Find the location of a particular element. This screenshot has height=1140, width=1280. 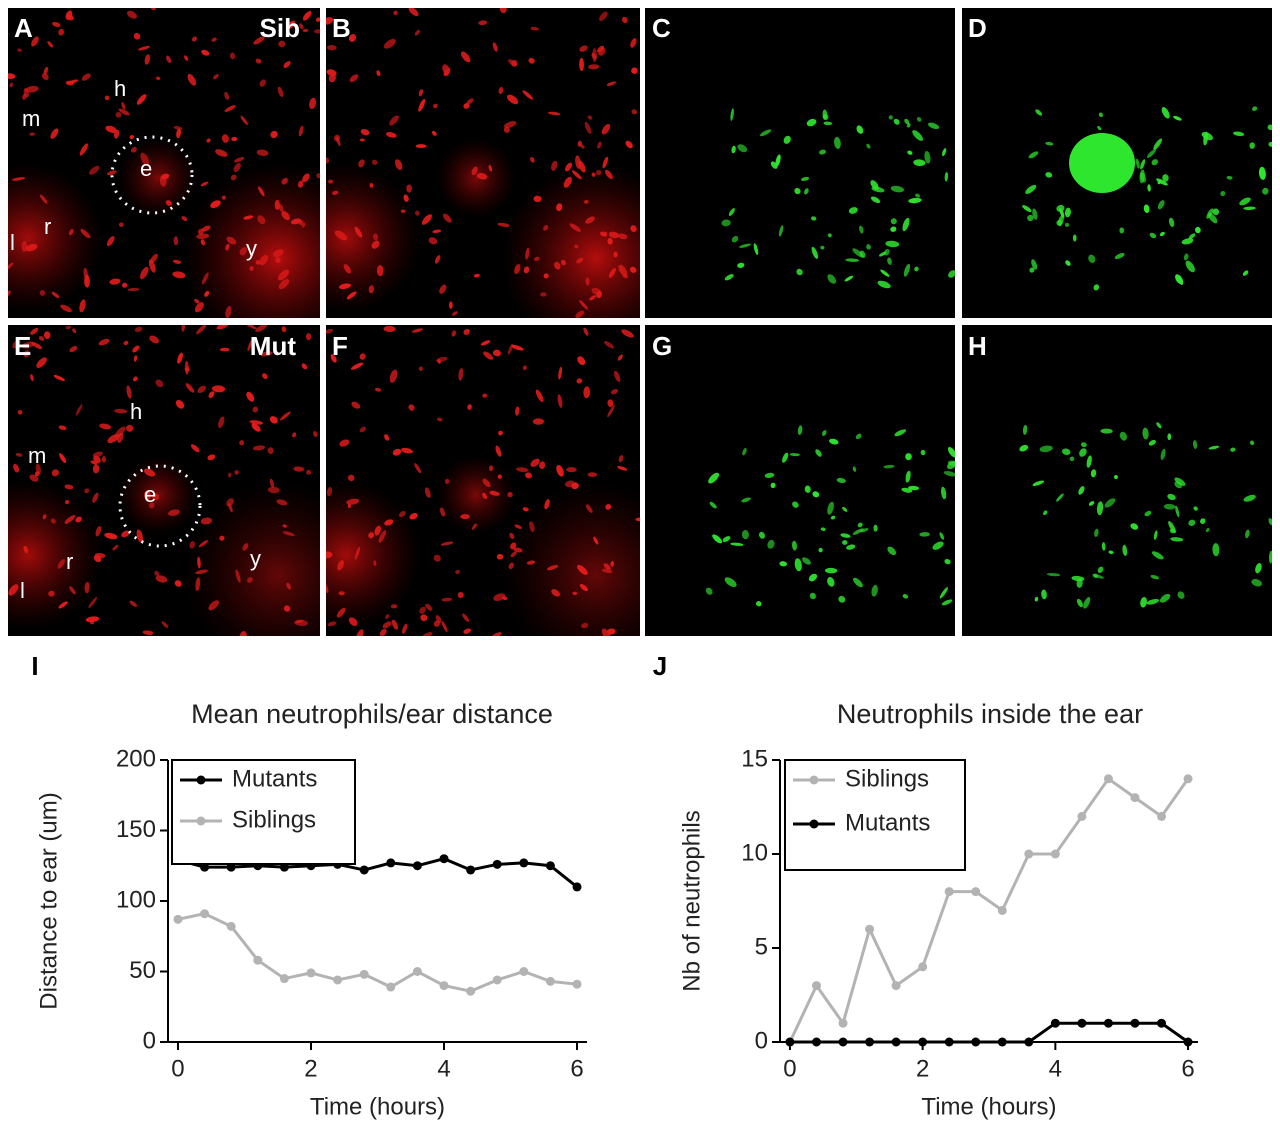

x-tick-label: 0 is located at coordinates (177, 1068).